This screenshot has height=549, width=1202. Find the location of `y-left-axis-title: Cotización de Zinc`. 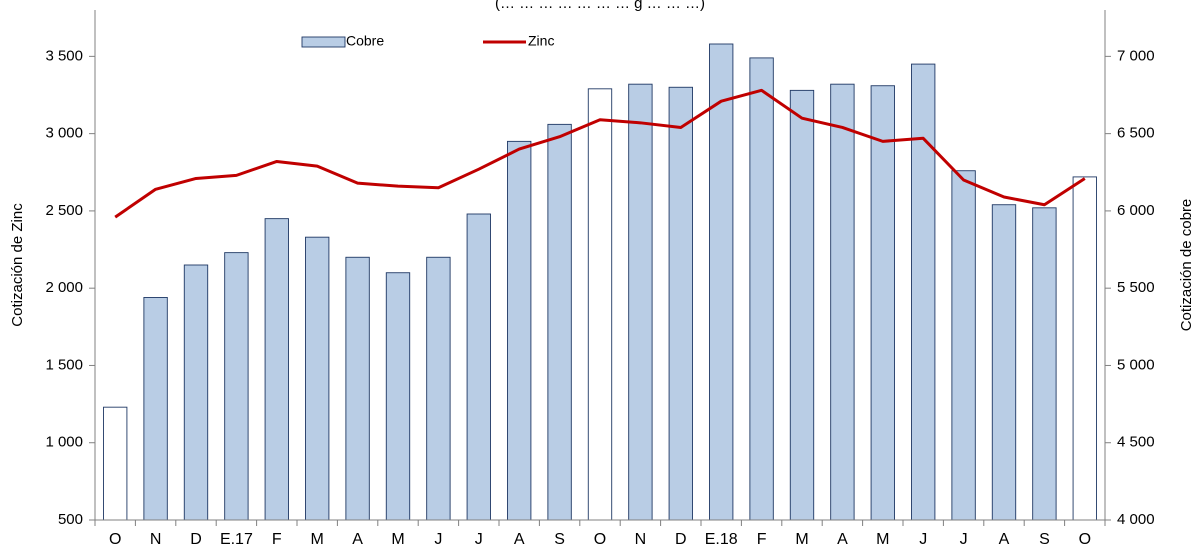

y-left-axis-title: Cotización de Zinc is located at coordinates (17, 265).